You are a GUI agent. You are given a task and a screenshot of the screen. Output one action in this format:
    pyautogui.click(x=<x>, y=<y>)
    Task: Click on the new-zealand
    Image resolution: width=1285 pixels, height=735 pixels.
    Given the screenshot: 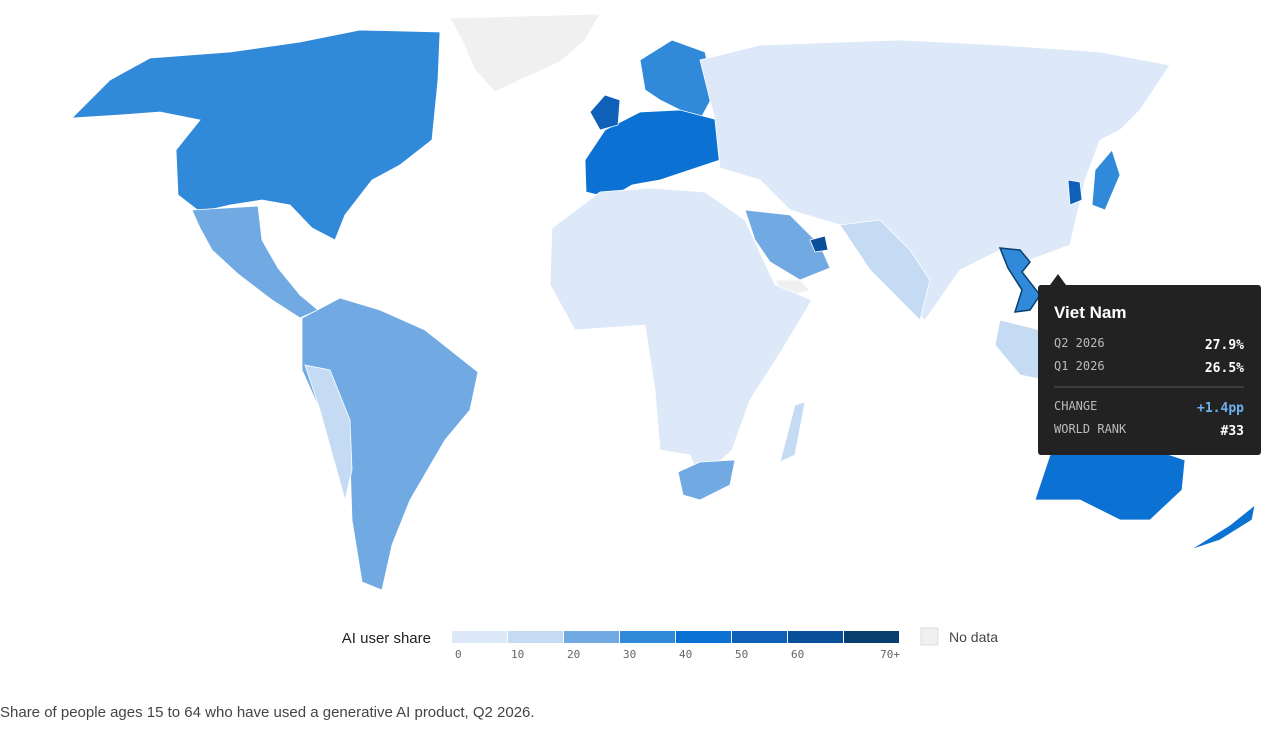 What is the action you would take?
    pyautogui.click(x=1222, y=527)
    